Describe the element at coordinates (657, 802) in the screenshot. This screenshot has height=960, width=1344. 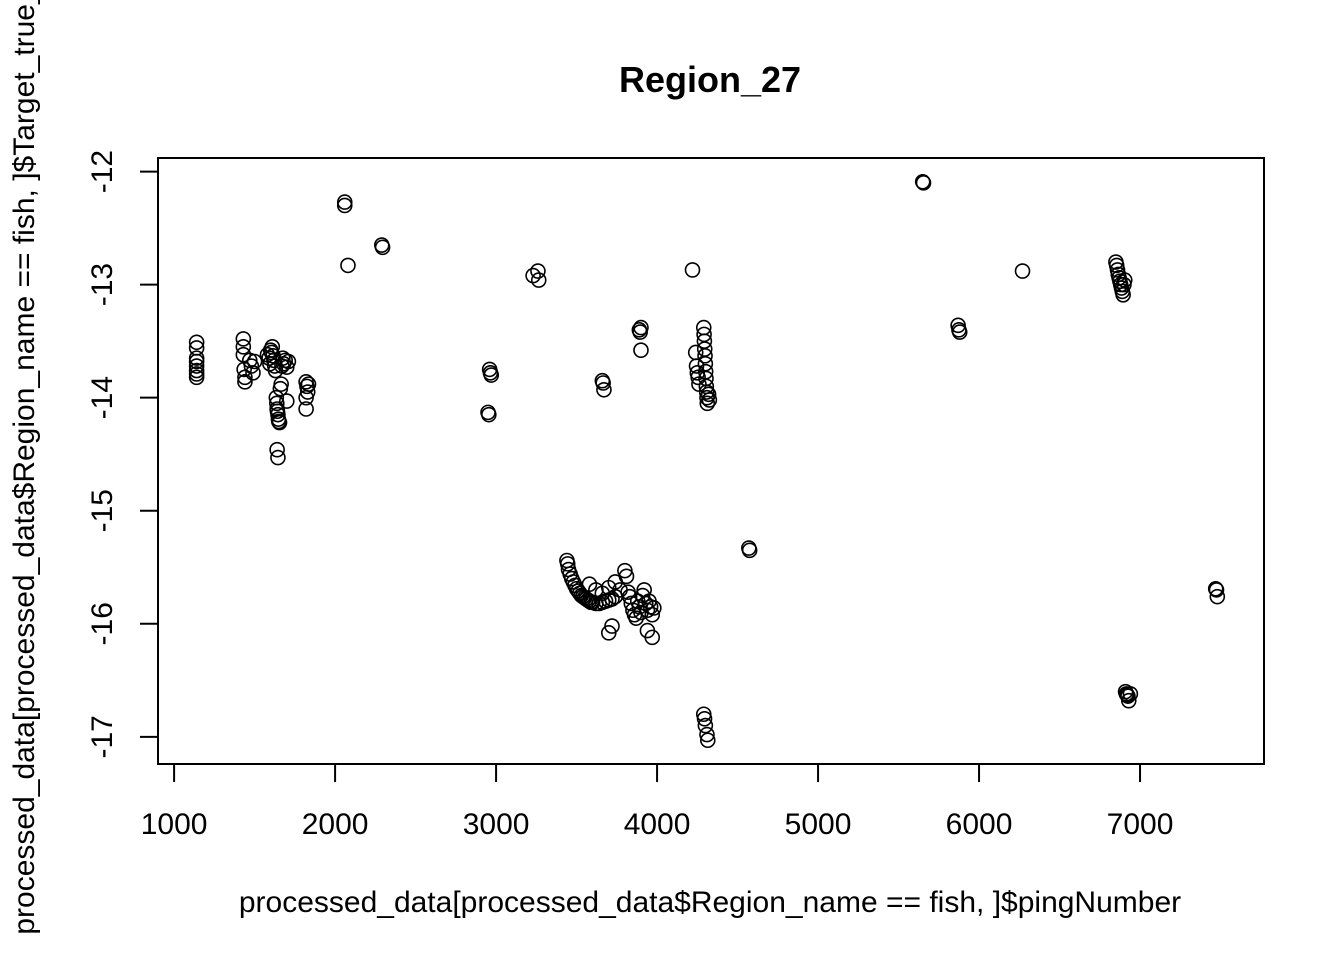
I see `x-axis: 1000 2000 3000 4000 5000 6000 7000` at that location.